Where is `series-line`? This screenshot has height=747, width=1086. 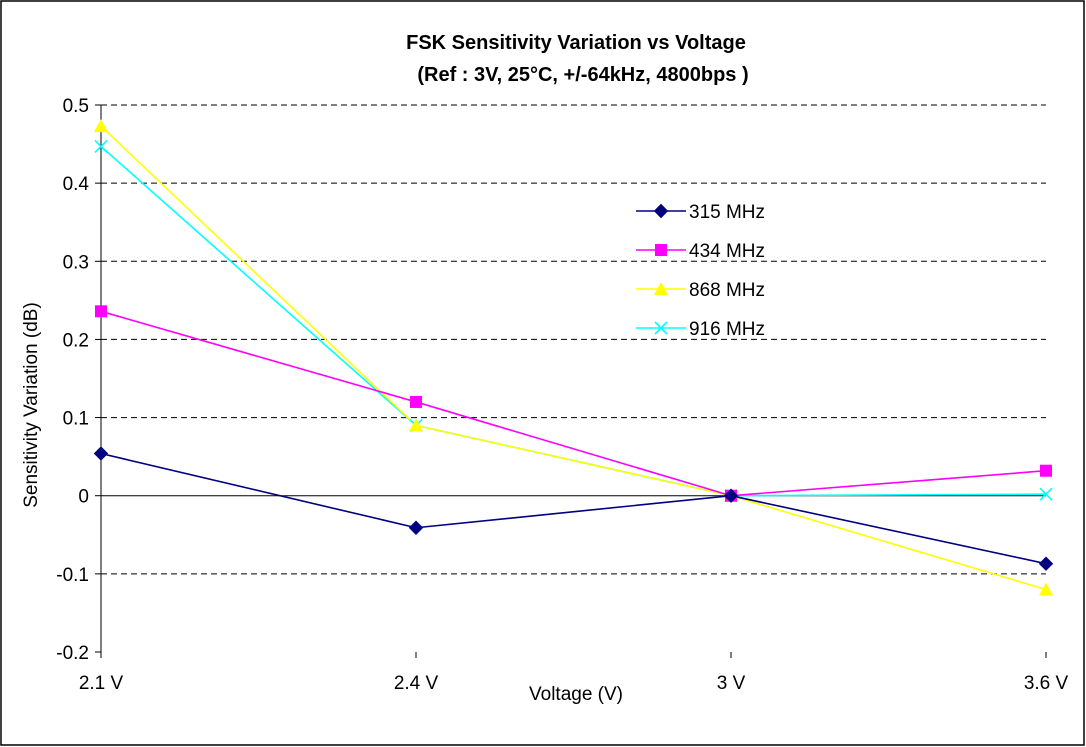 series-line is located at coordinates (573, 508).